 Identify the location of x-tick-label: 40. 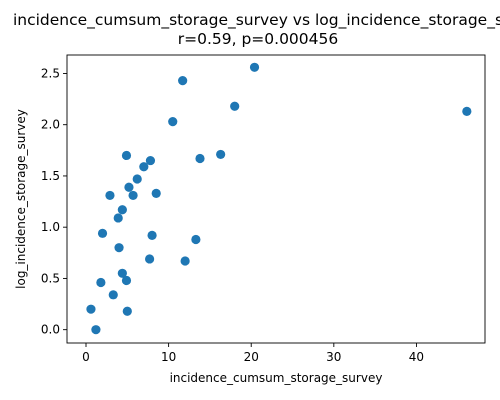
(416, 357).